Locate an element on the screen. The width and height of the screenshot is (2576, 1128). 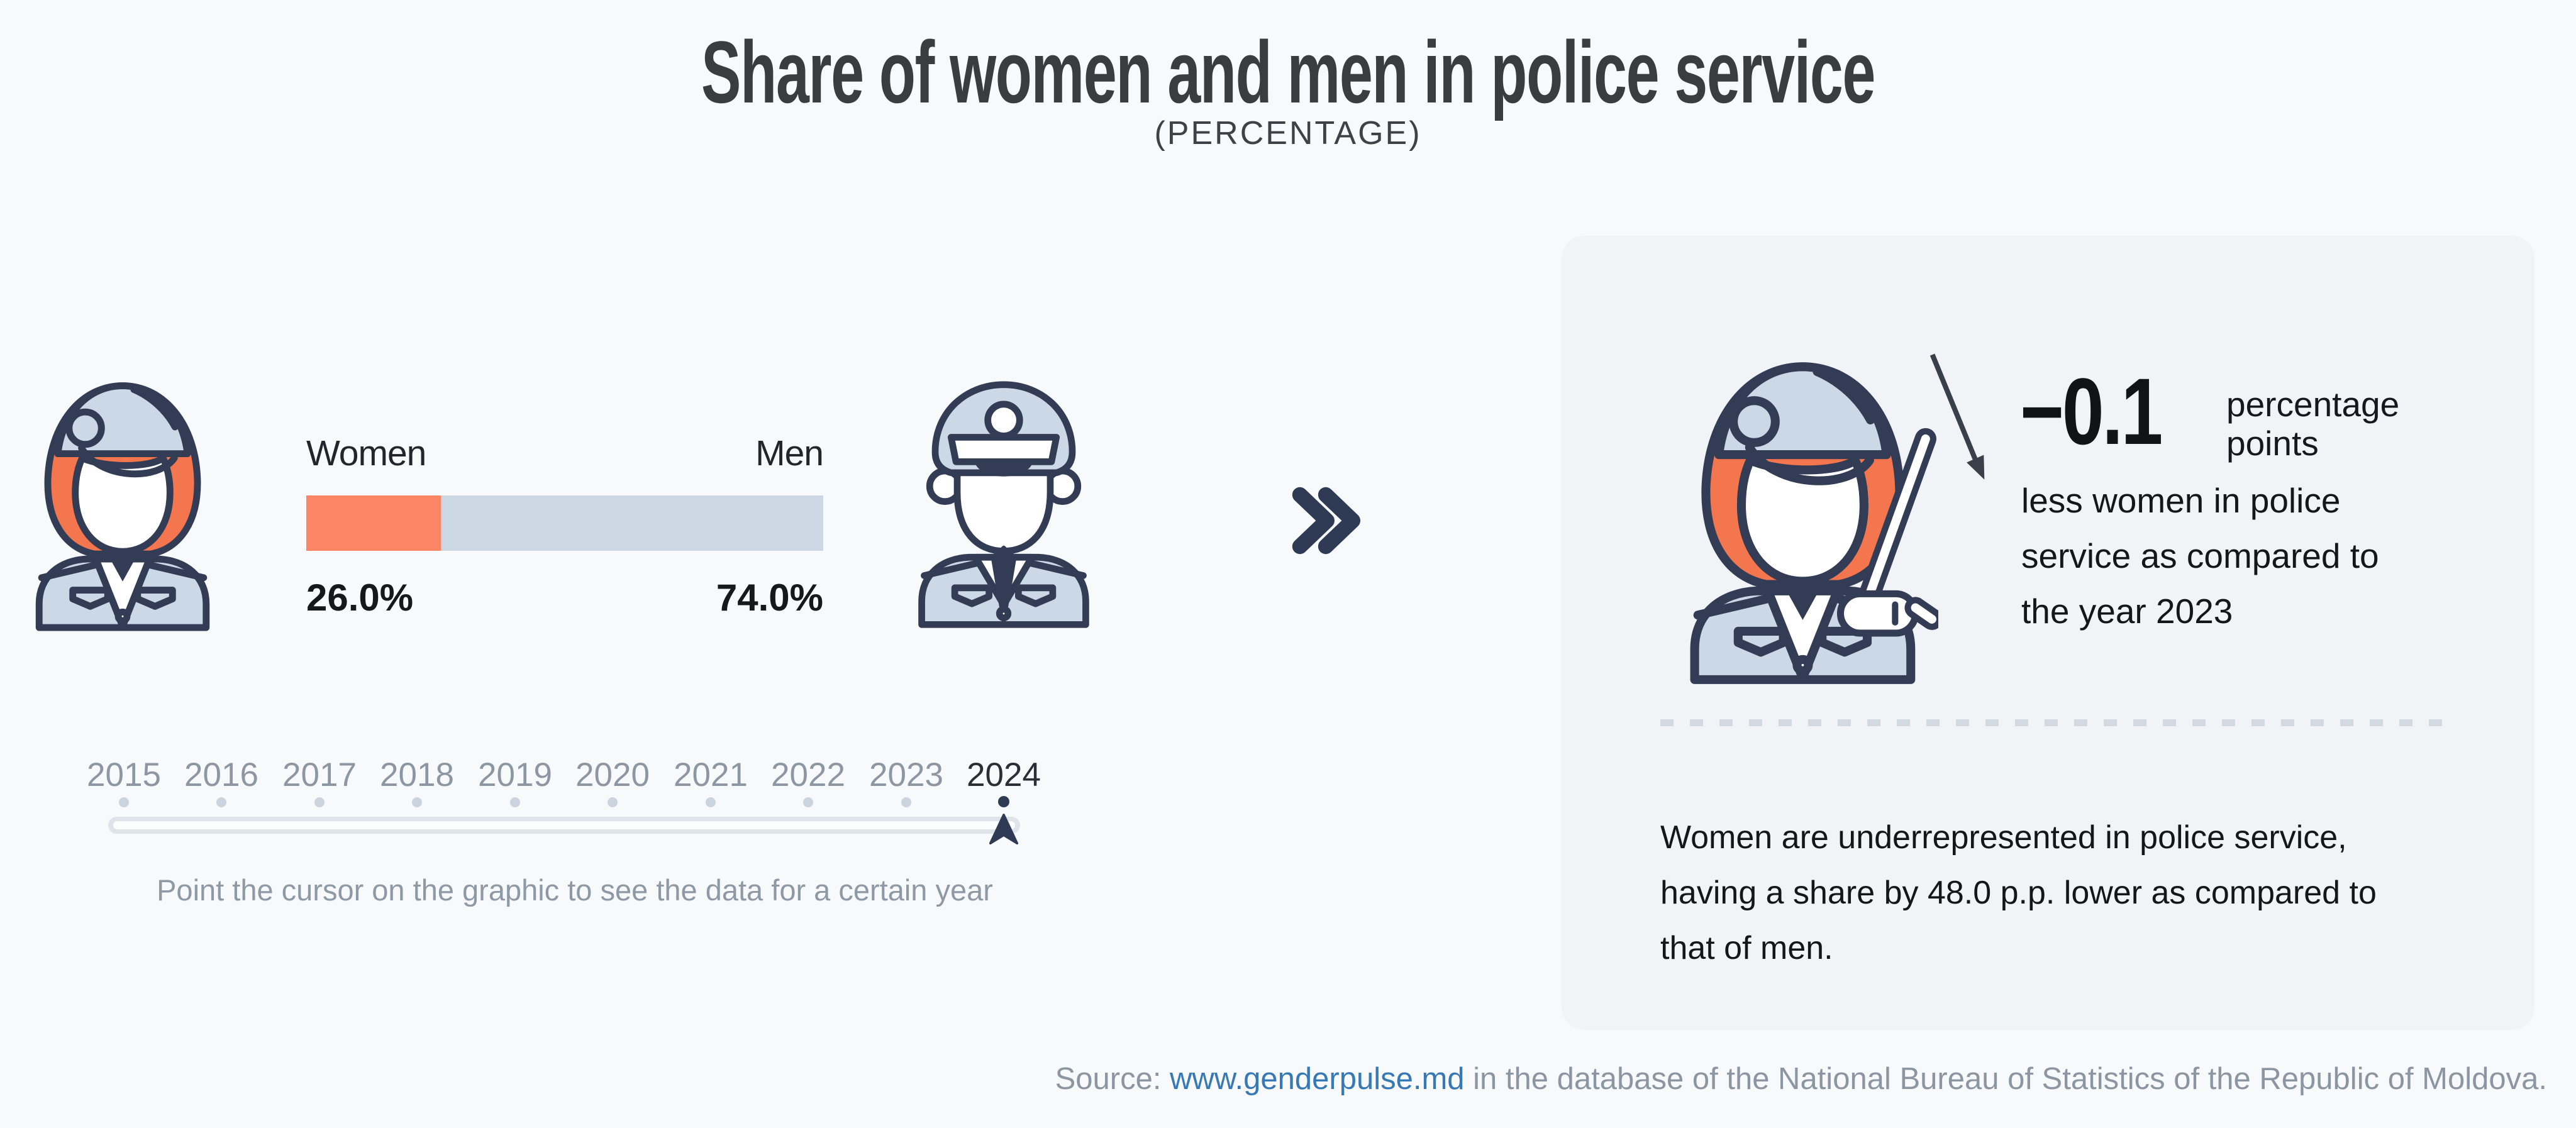
policewoman-baton-icon is located at coordinates (1814, 523).